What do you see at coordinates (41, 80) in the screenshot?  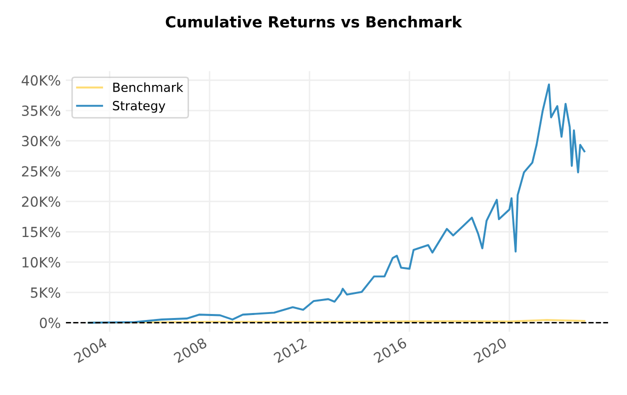 I see `y-tick-label: 40K%` at bounding box center [41, 80].